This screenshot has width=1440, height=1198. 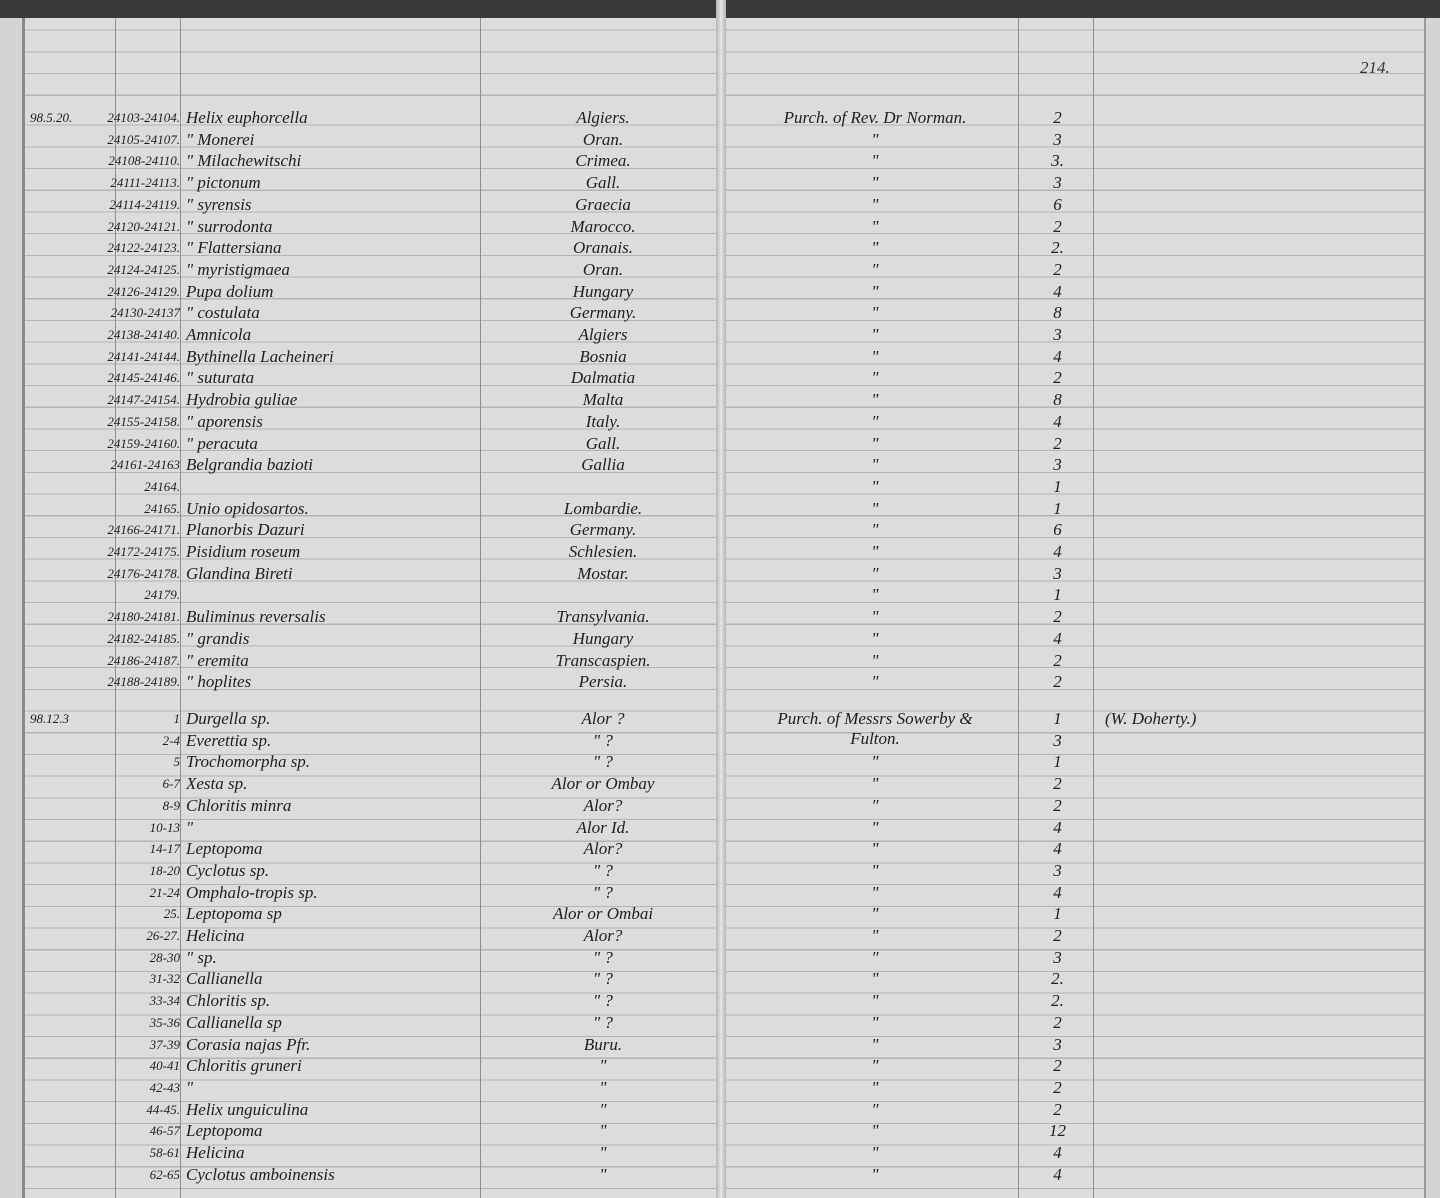 I want to click on entry-locality: Alor ?, so click(x=603, y=719).